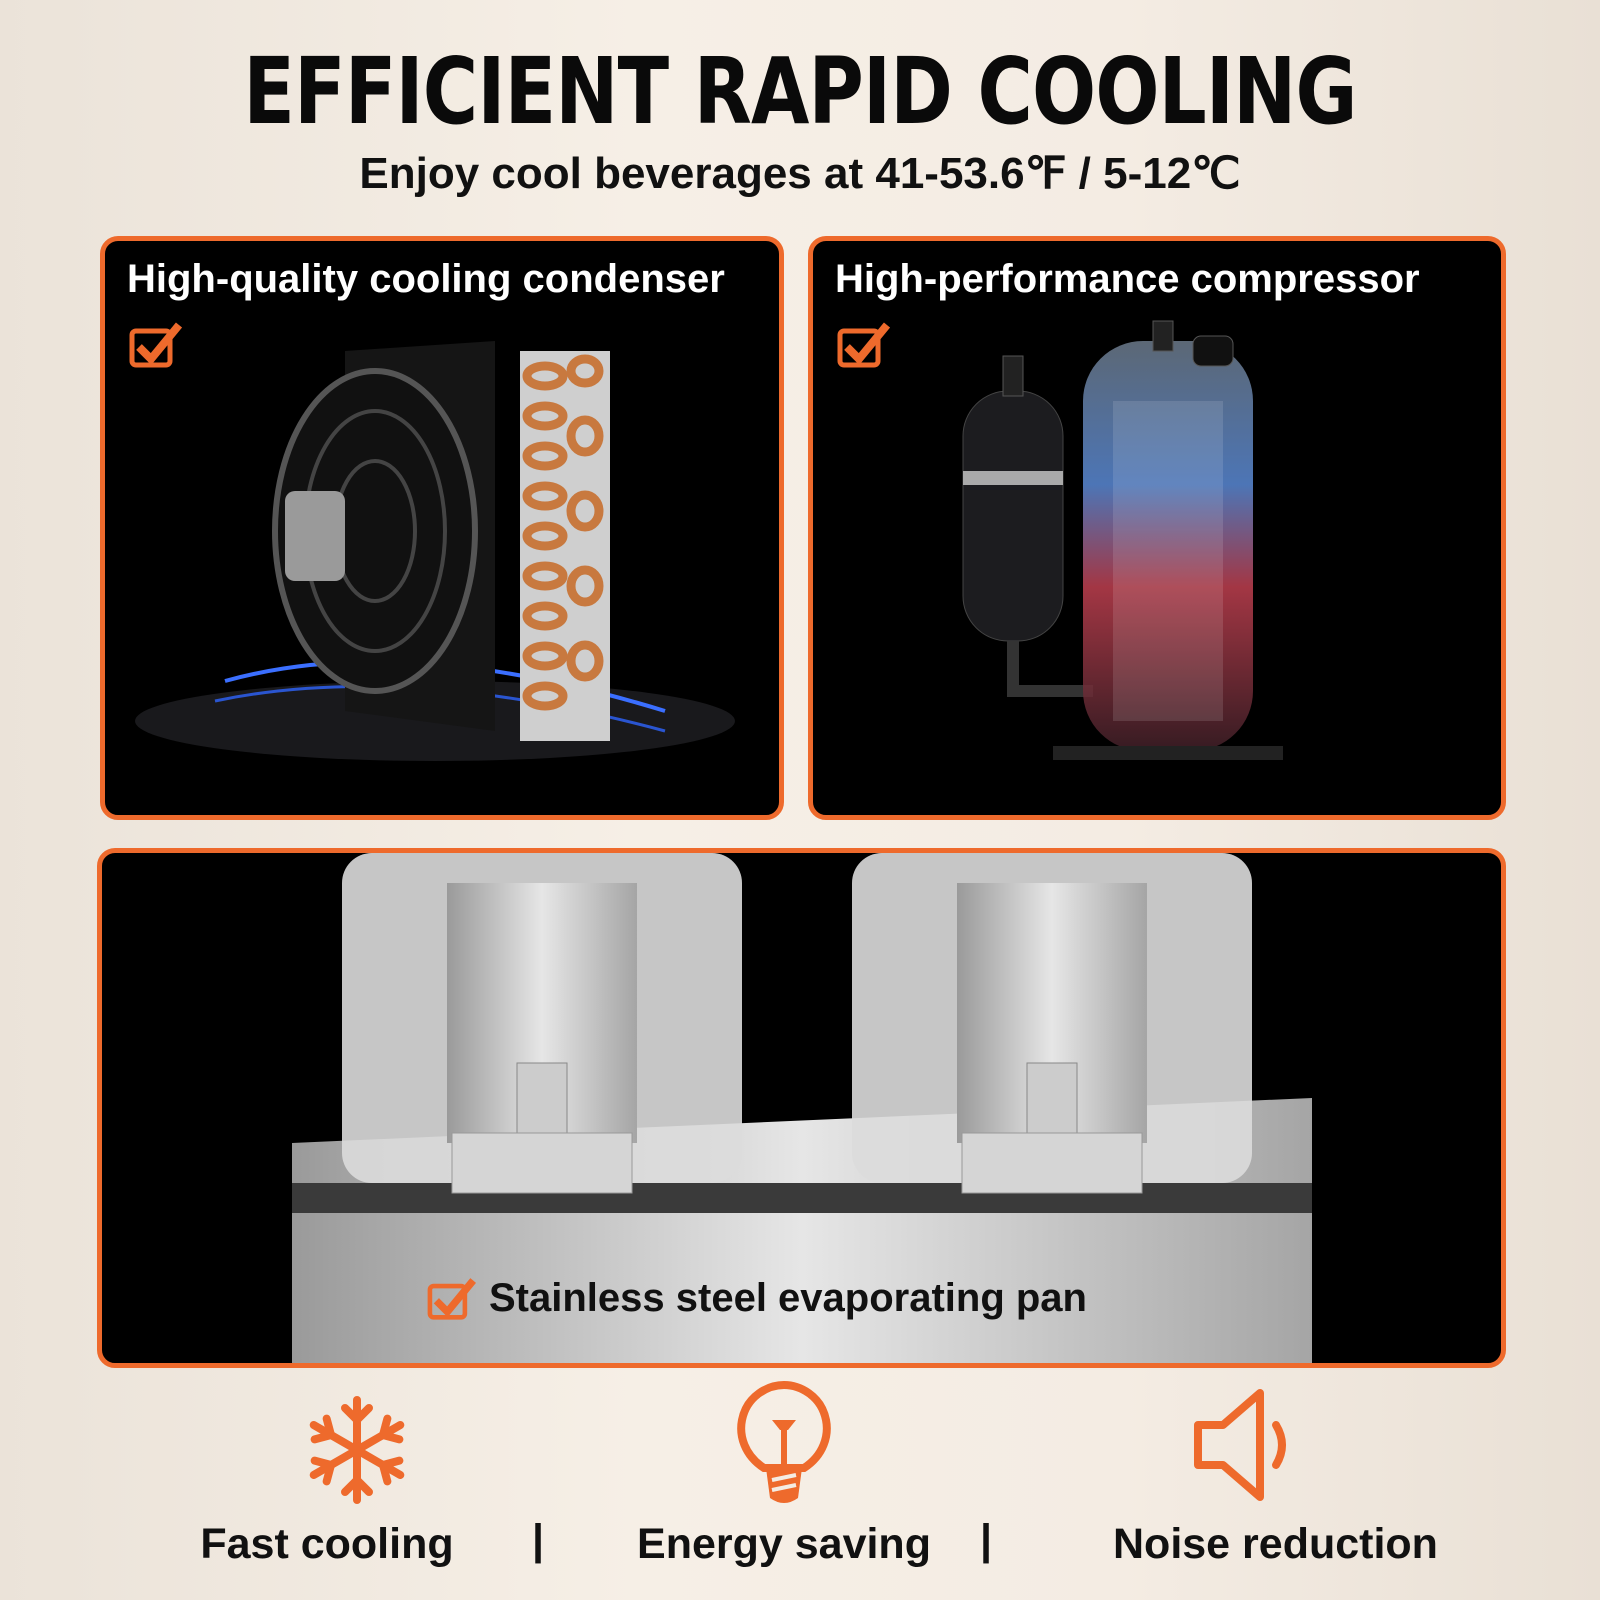  Describe the element at coordinates (1240, 1445) in the screenshot. I see `speaker-icon` at that location.